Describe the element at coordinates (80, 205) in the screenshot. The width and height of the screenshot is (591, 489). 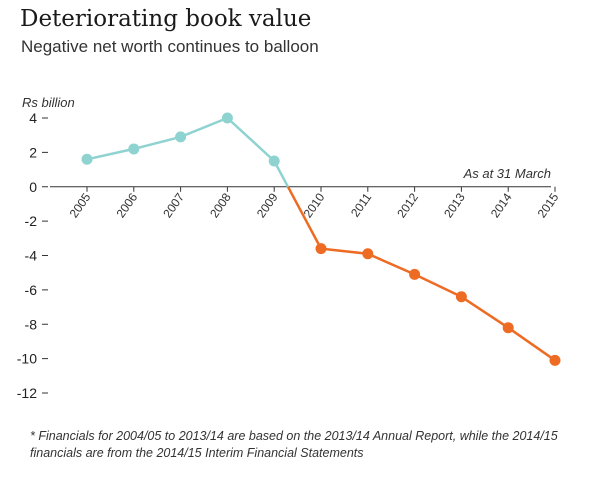
I see `x-tick-label: 2005` at that location.